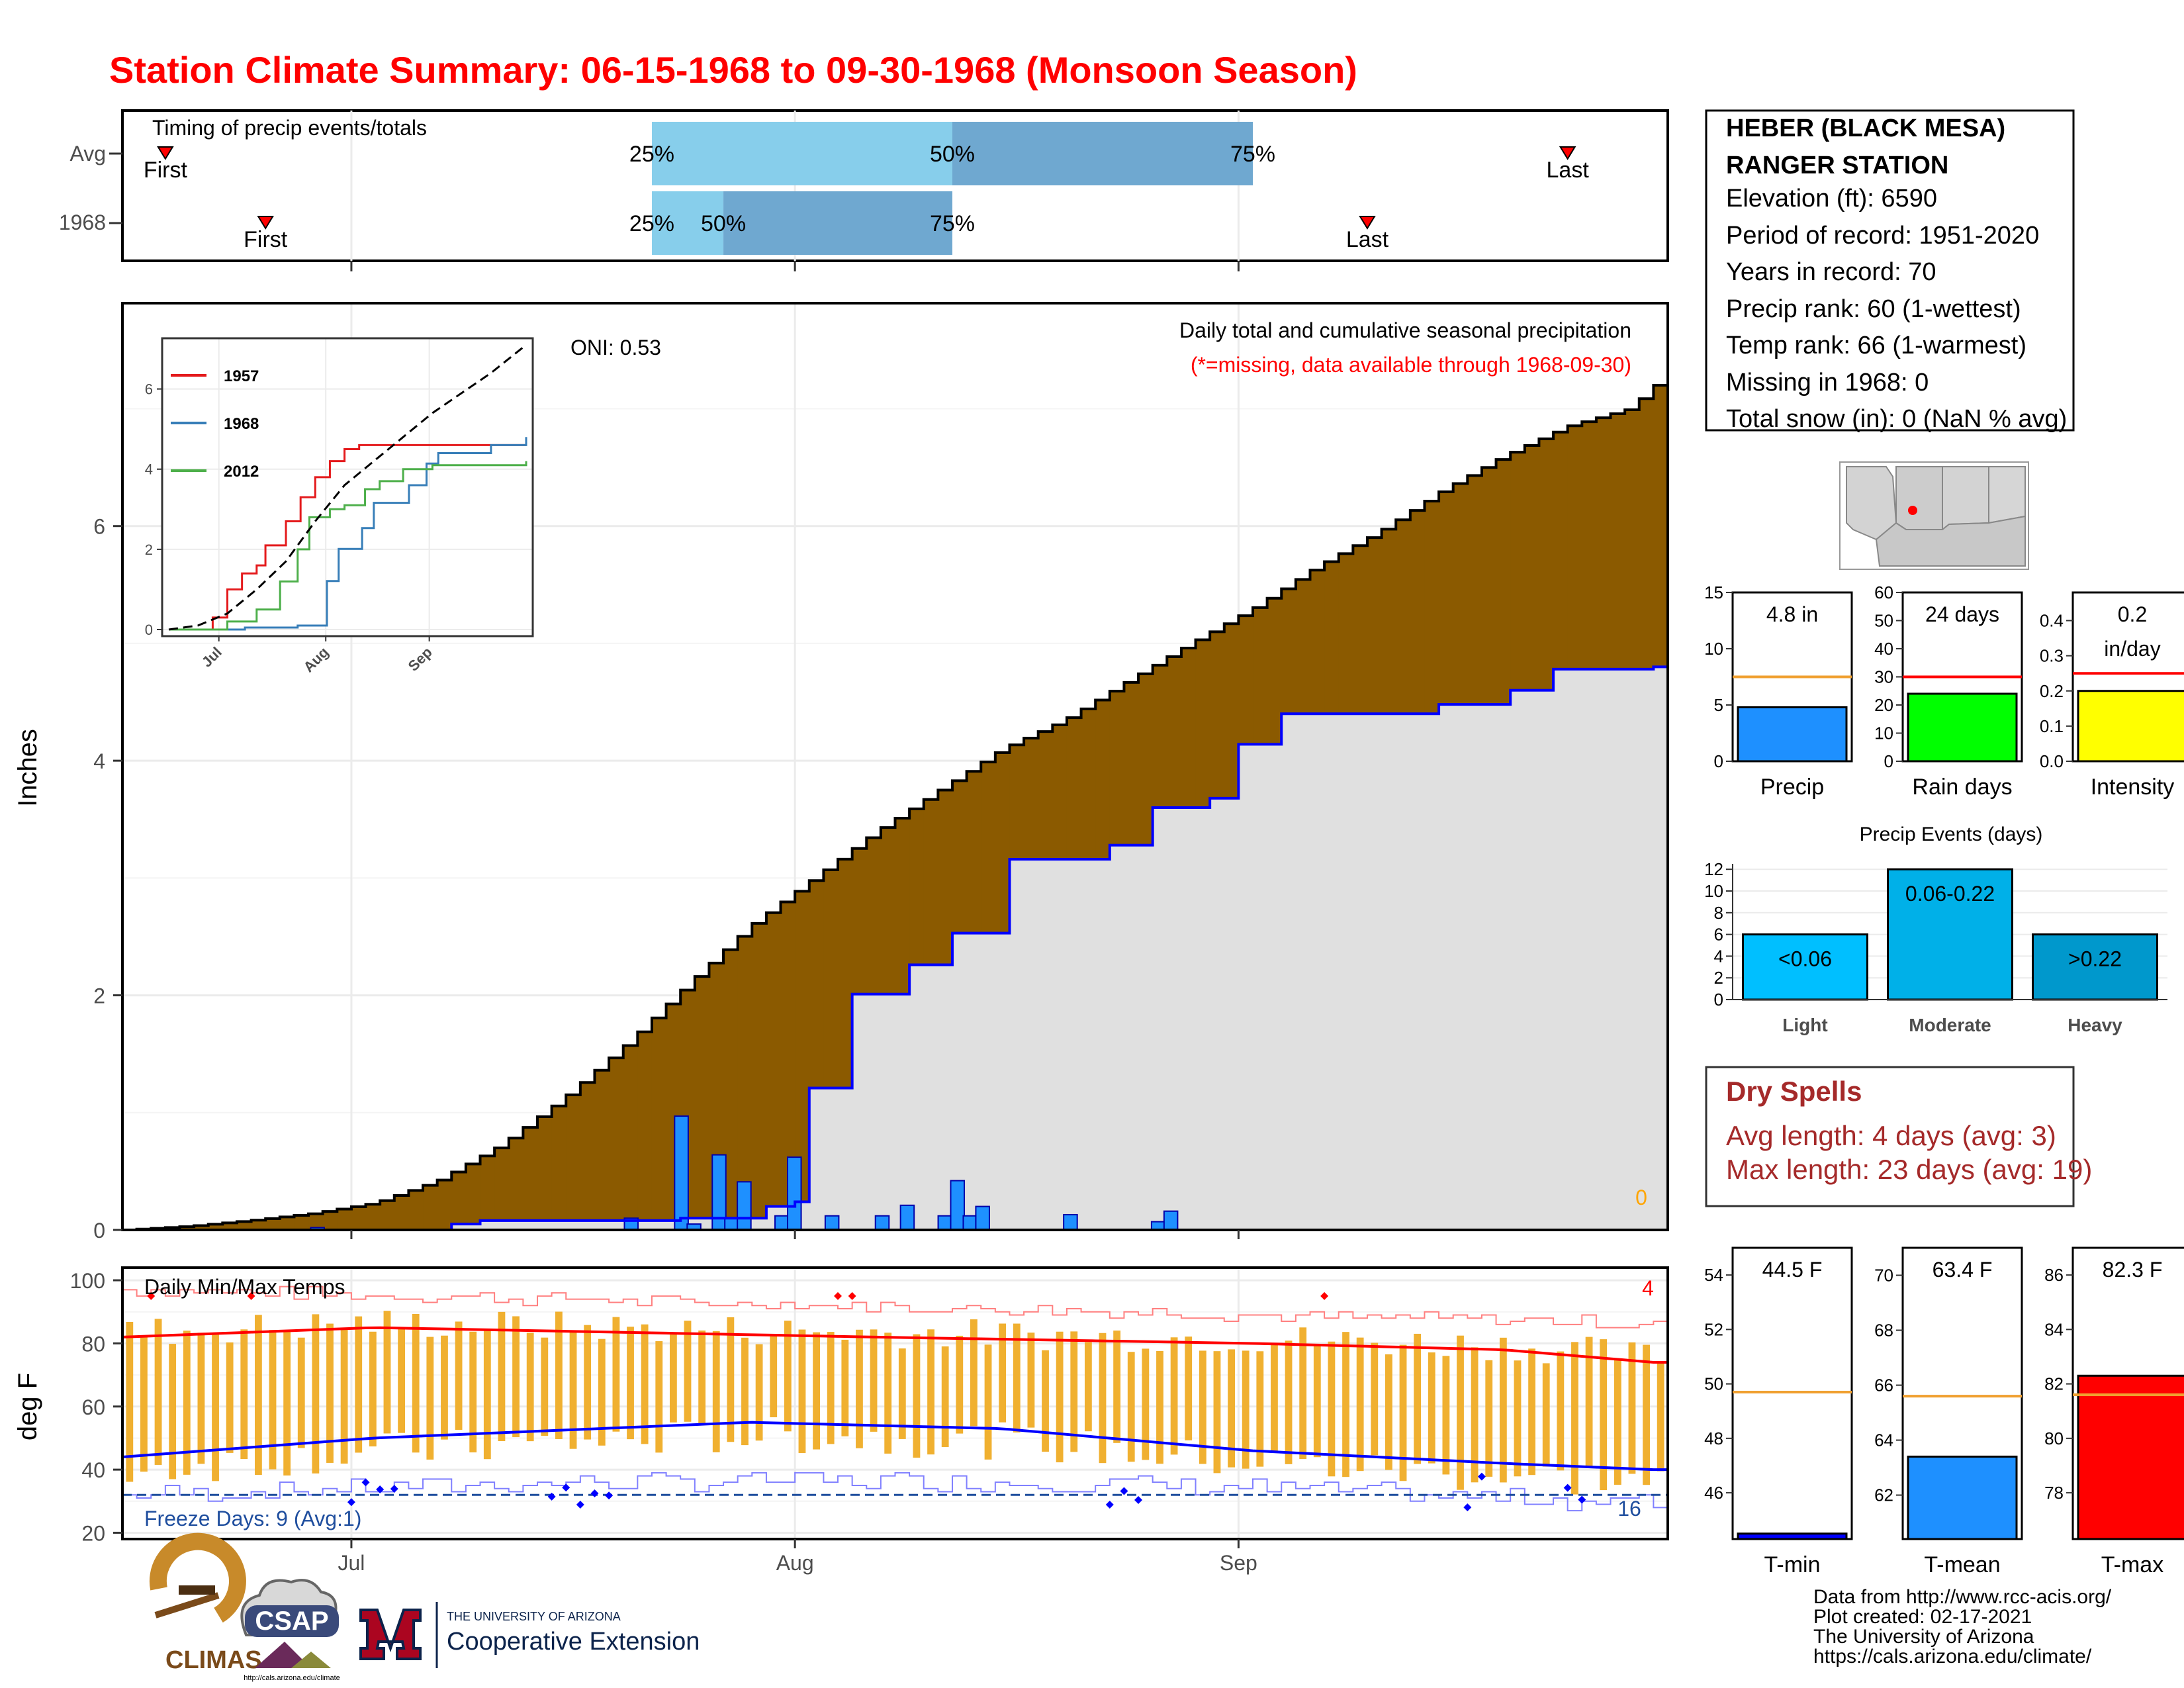  Describe the element at coordinates (1891, 1135) in the screenshot. I see `dry-spells-avg: Avg length: 4 days (avg: 3)` at that location.